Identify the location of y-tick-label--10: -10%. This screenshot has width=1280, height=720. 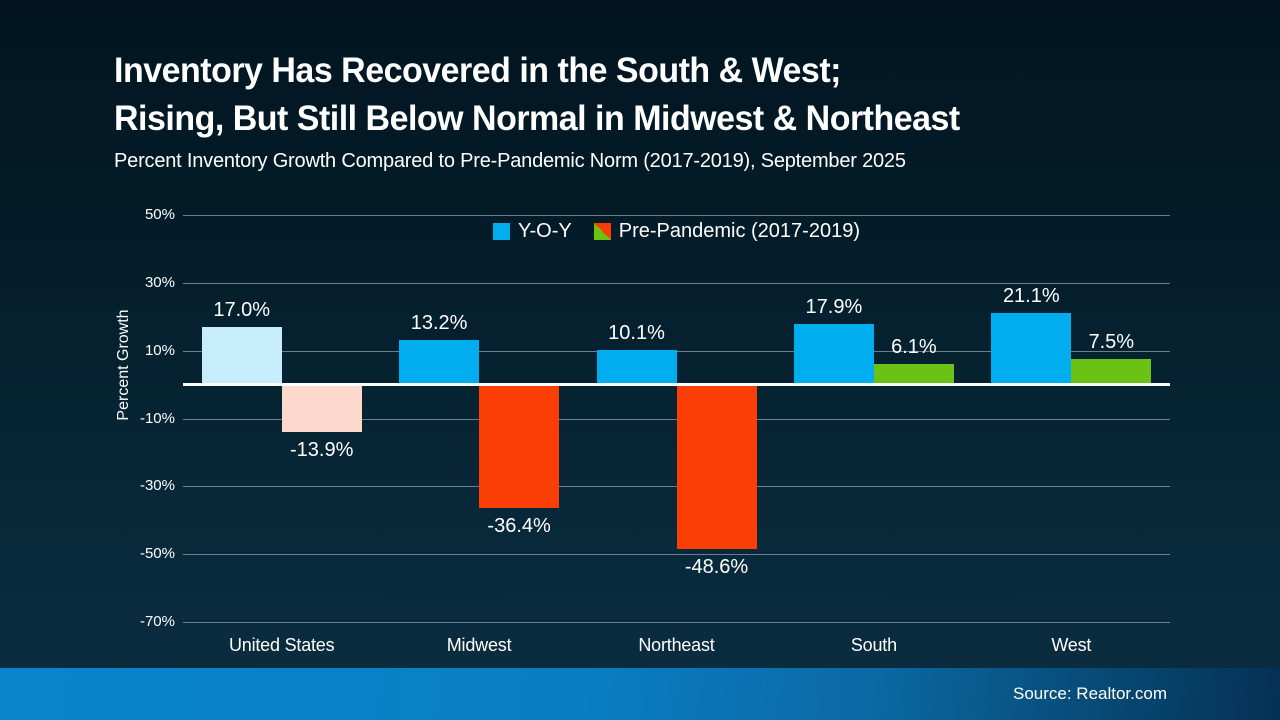
(157, 418).